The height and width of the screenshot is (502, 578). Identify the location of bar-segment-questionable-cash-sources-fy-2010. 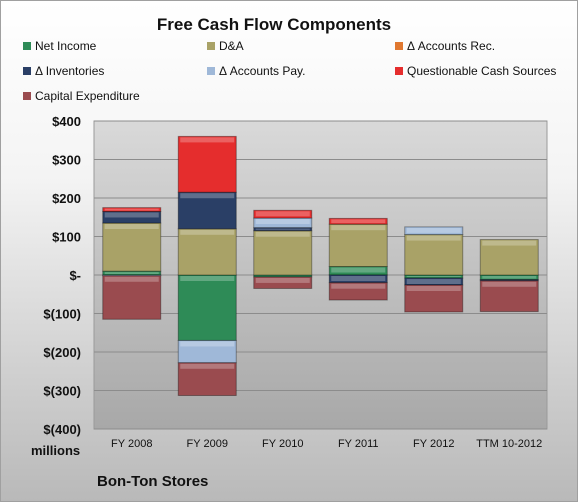
(283, 214).